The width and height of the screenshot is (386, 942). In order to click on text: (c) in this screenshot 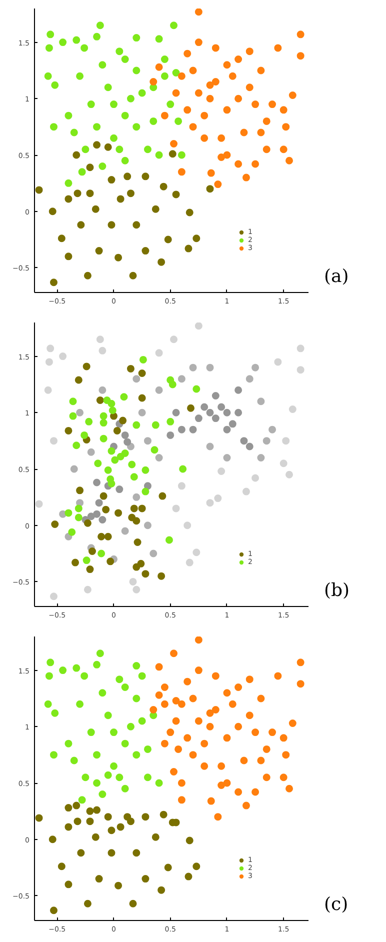, I will do `click(336, 905)`.